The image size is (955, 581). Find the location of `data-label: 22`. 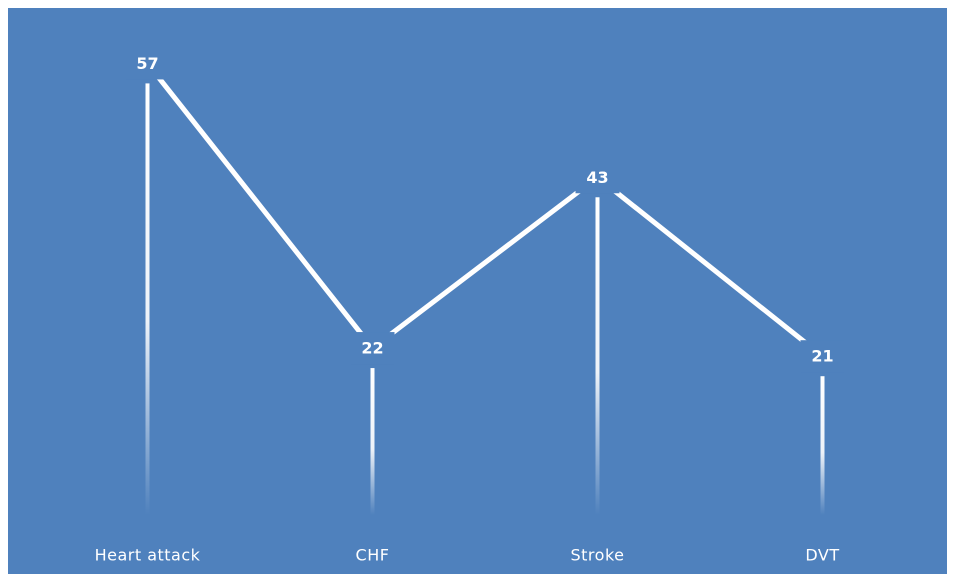

data-label: 22 is located at coordinates (372, 348).